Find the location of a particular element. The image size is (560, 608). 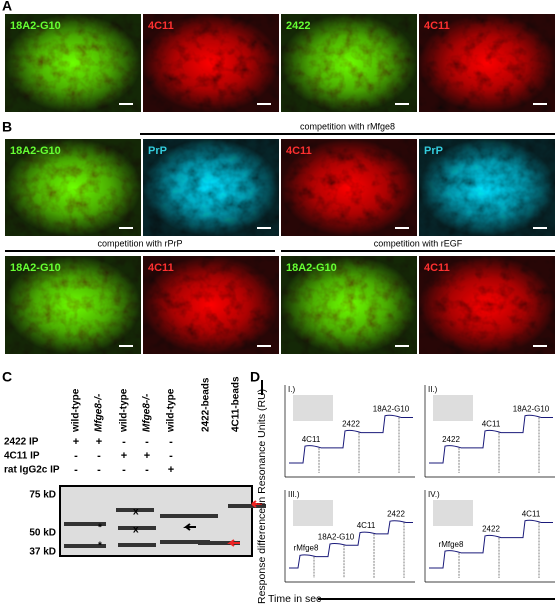

lane-header: 4C11-beads is located at coordinates (236, 404).